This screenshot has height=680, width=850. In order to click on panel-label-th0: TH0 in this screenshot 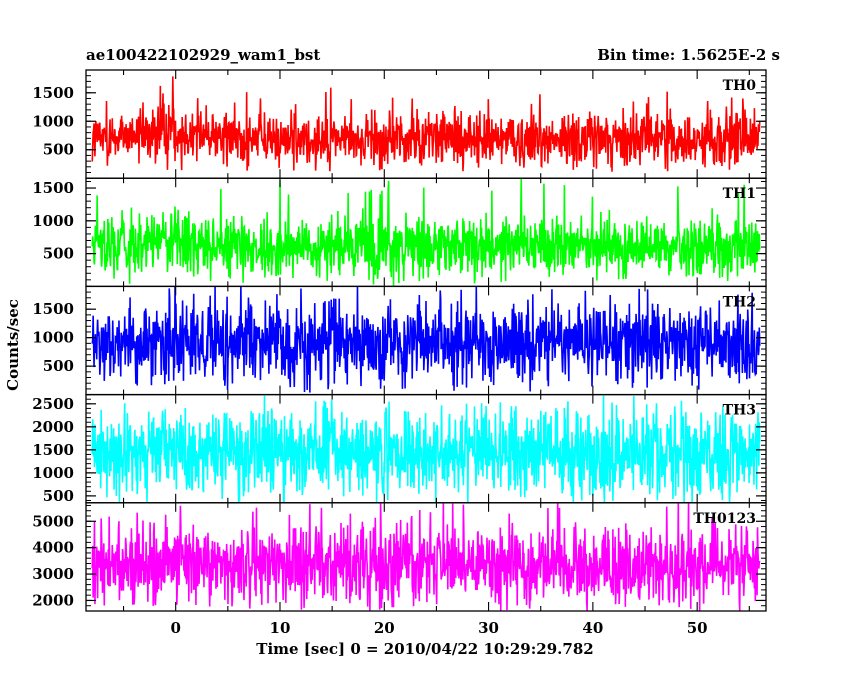, I will do `click(740, 86)`.